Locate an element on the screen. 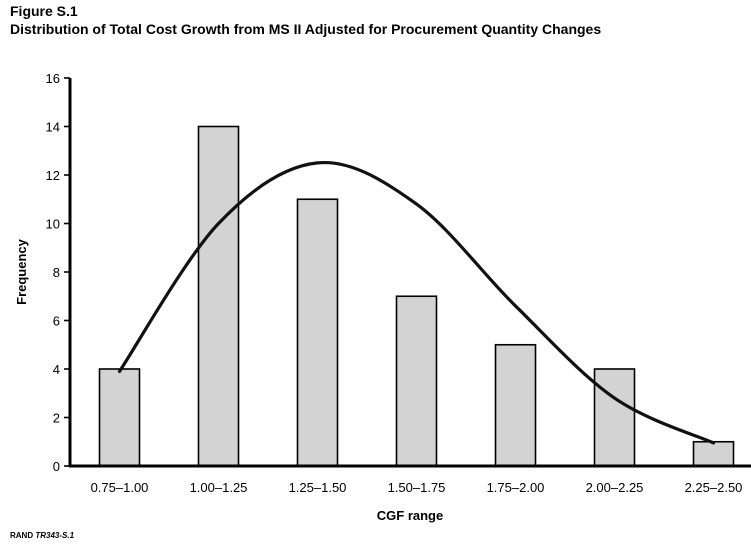 This screenshot has width=751, height=550. y-tick-label: 0 is located at coordinates (56, 466).